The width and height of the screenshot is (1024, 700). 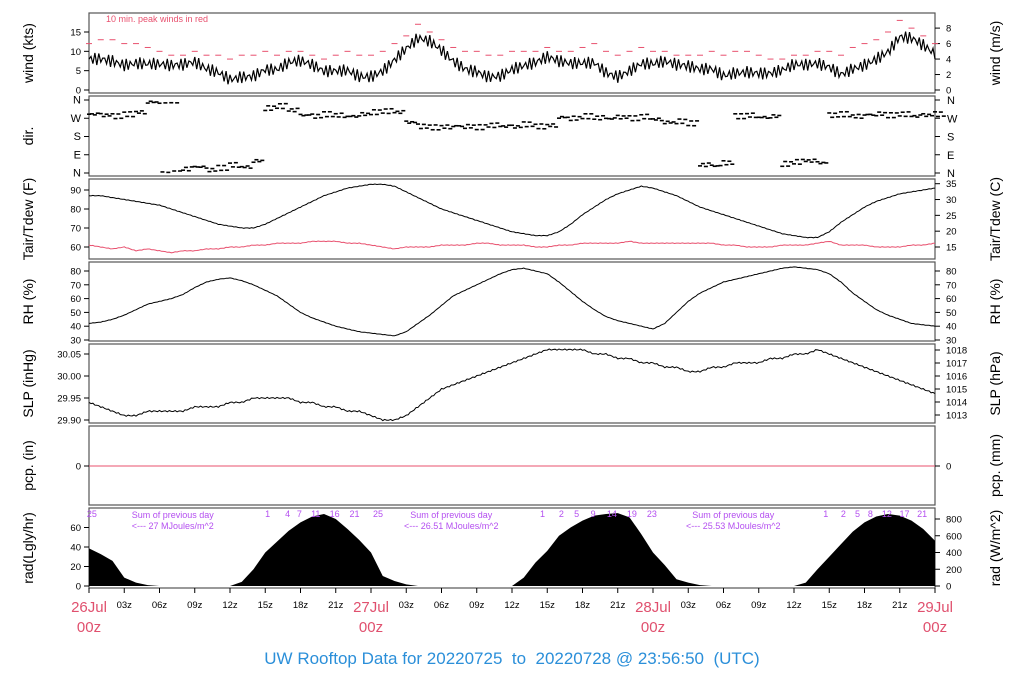 I want to click on x-tick-label: 06z, so click(x=724, y=605).